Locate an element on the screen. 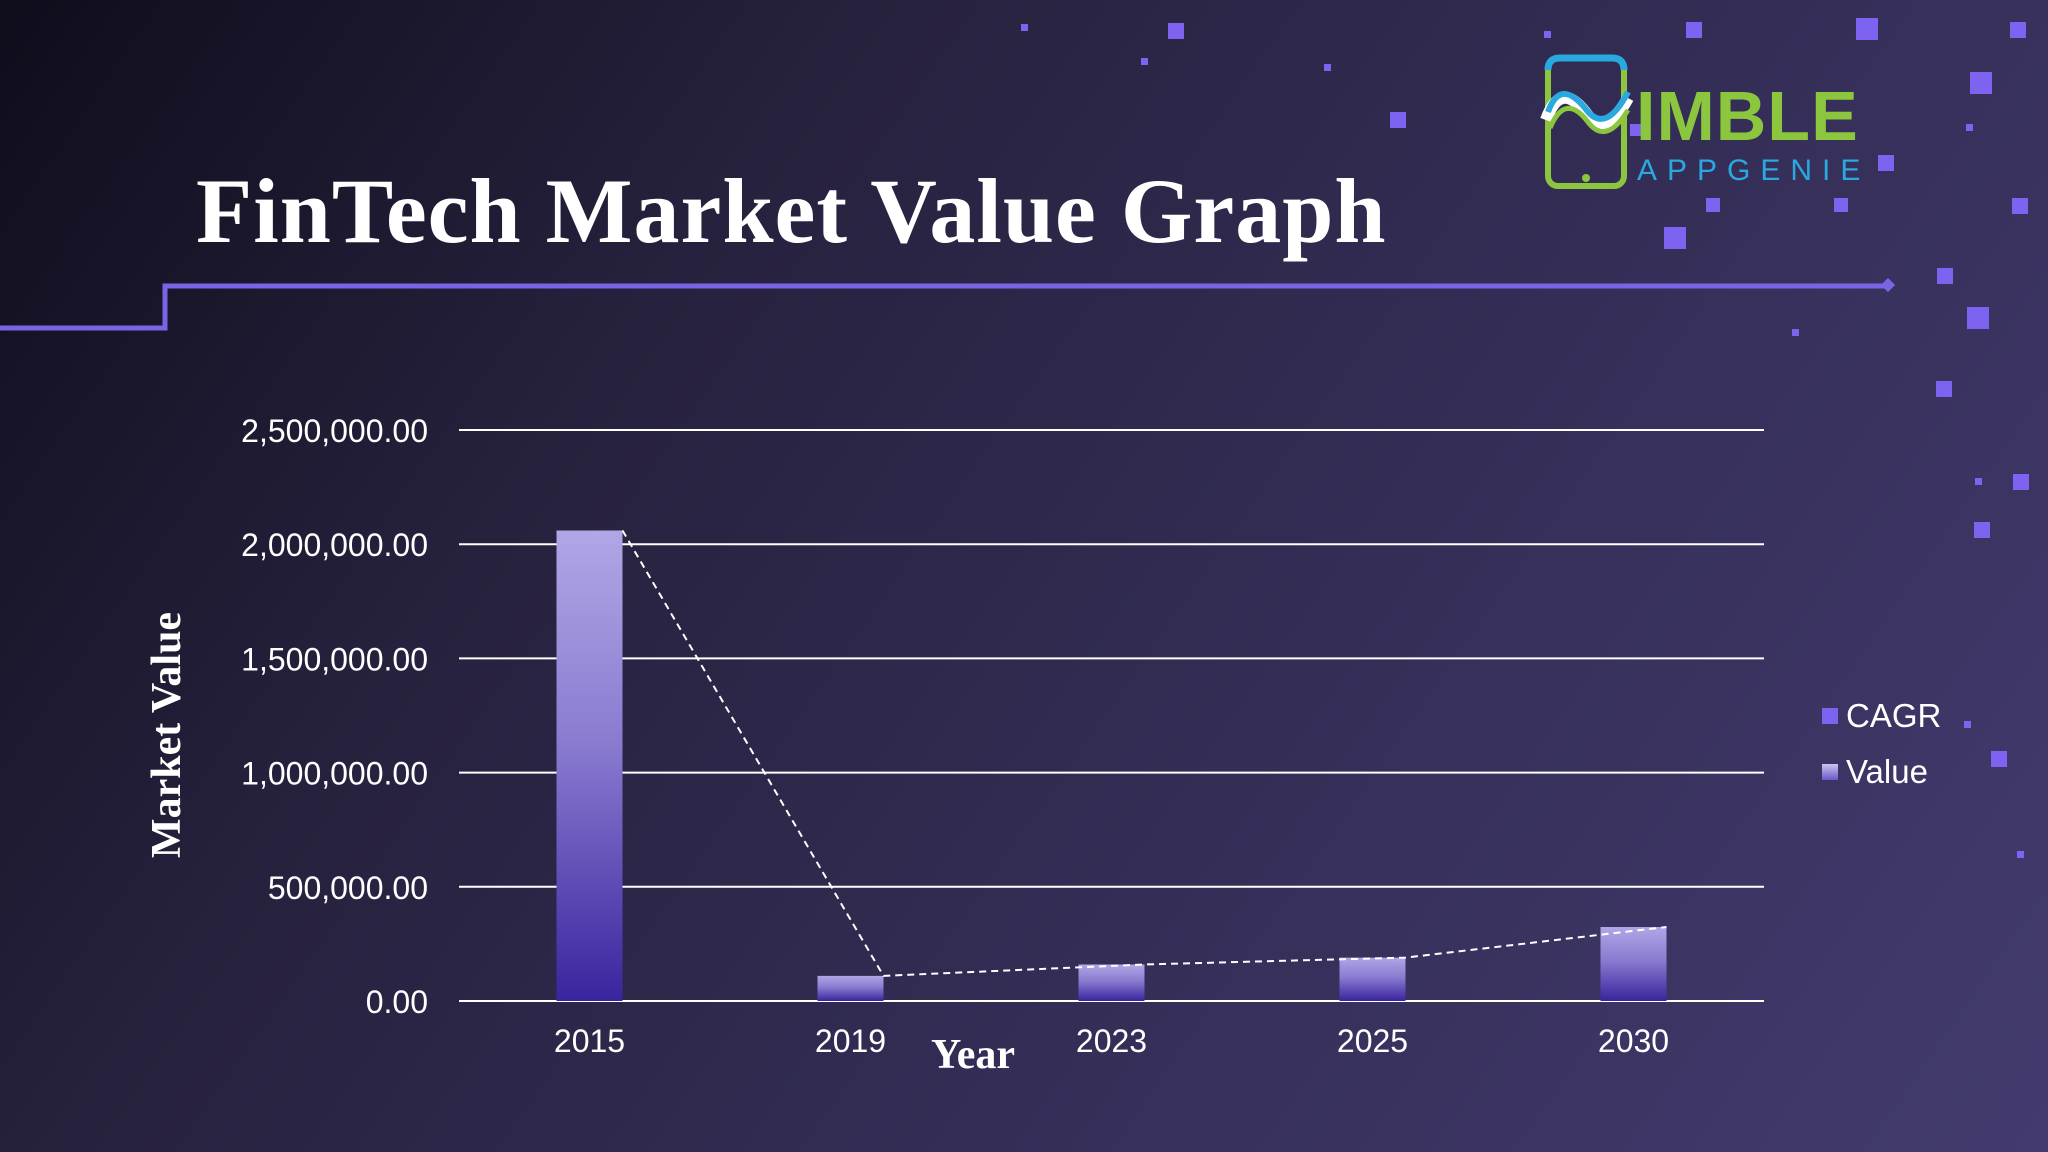 Image resolution: width=2048 pixels, height=1152 pixels. bar-2030 is located at coordinates (1633, 963).